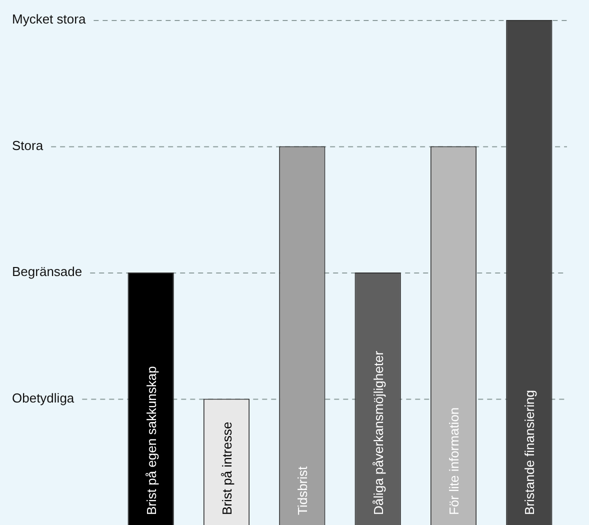 Image resolution: width=589 pixels, height=525 pixels. I want to click on x-tick-label: För lite information, so click(454, 461).